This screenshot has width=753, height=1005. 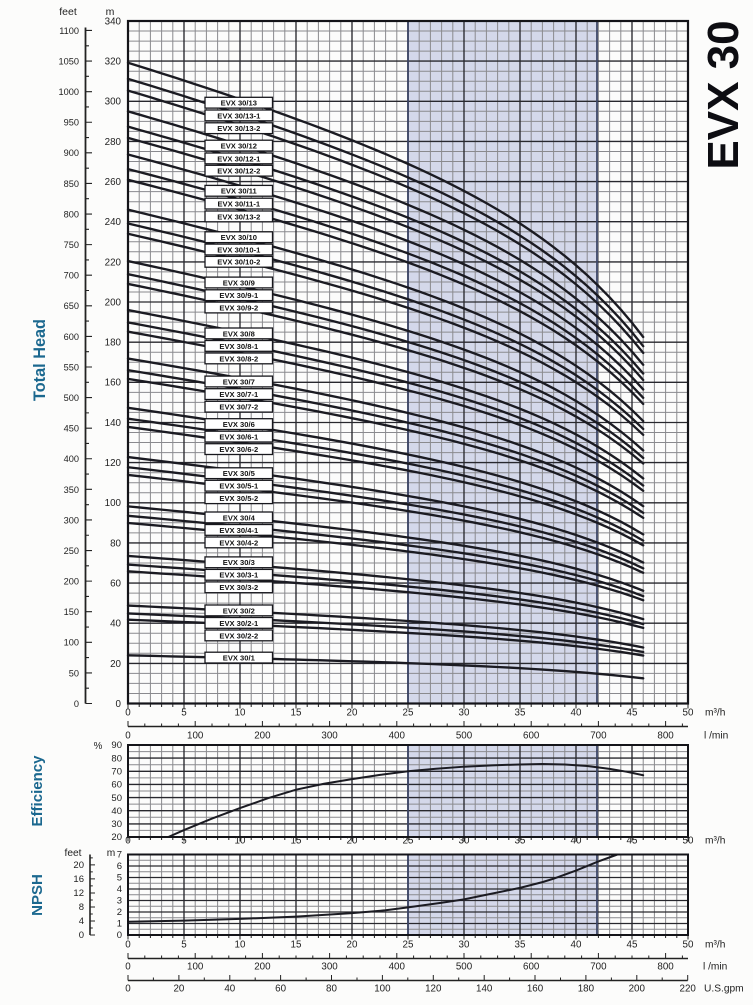 I want to click on svg-text: EVX 30/4-2, so click(x=238, y=542).